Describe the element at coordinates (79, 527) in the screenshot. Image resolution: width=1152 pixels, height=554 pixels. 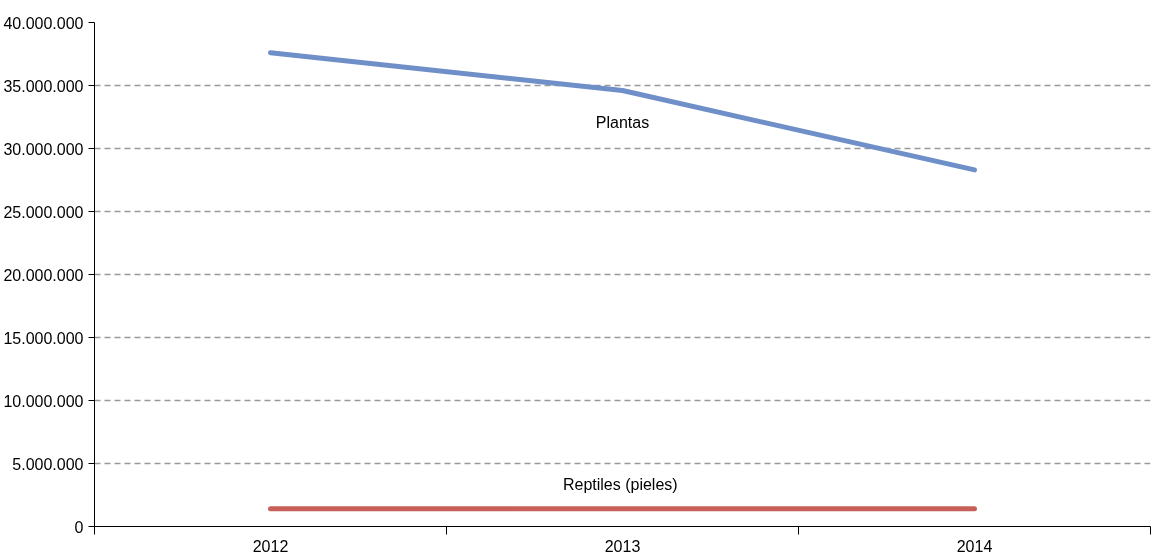
I see `y-tick-label: 0` at that location.